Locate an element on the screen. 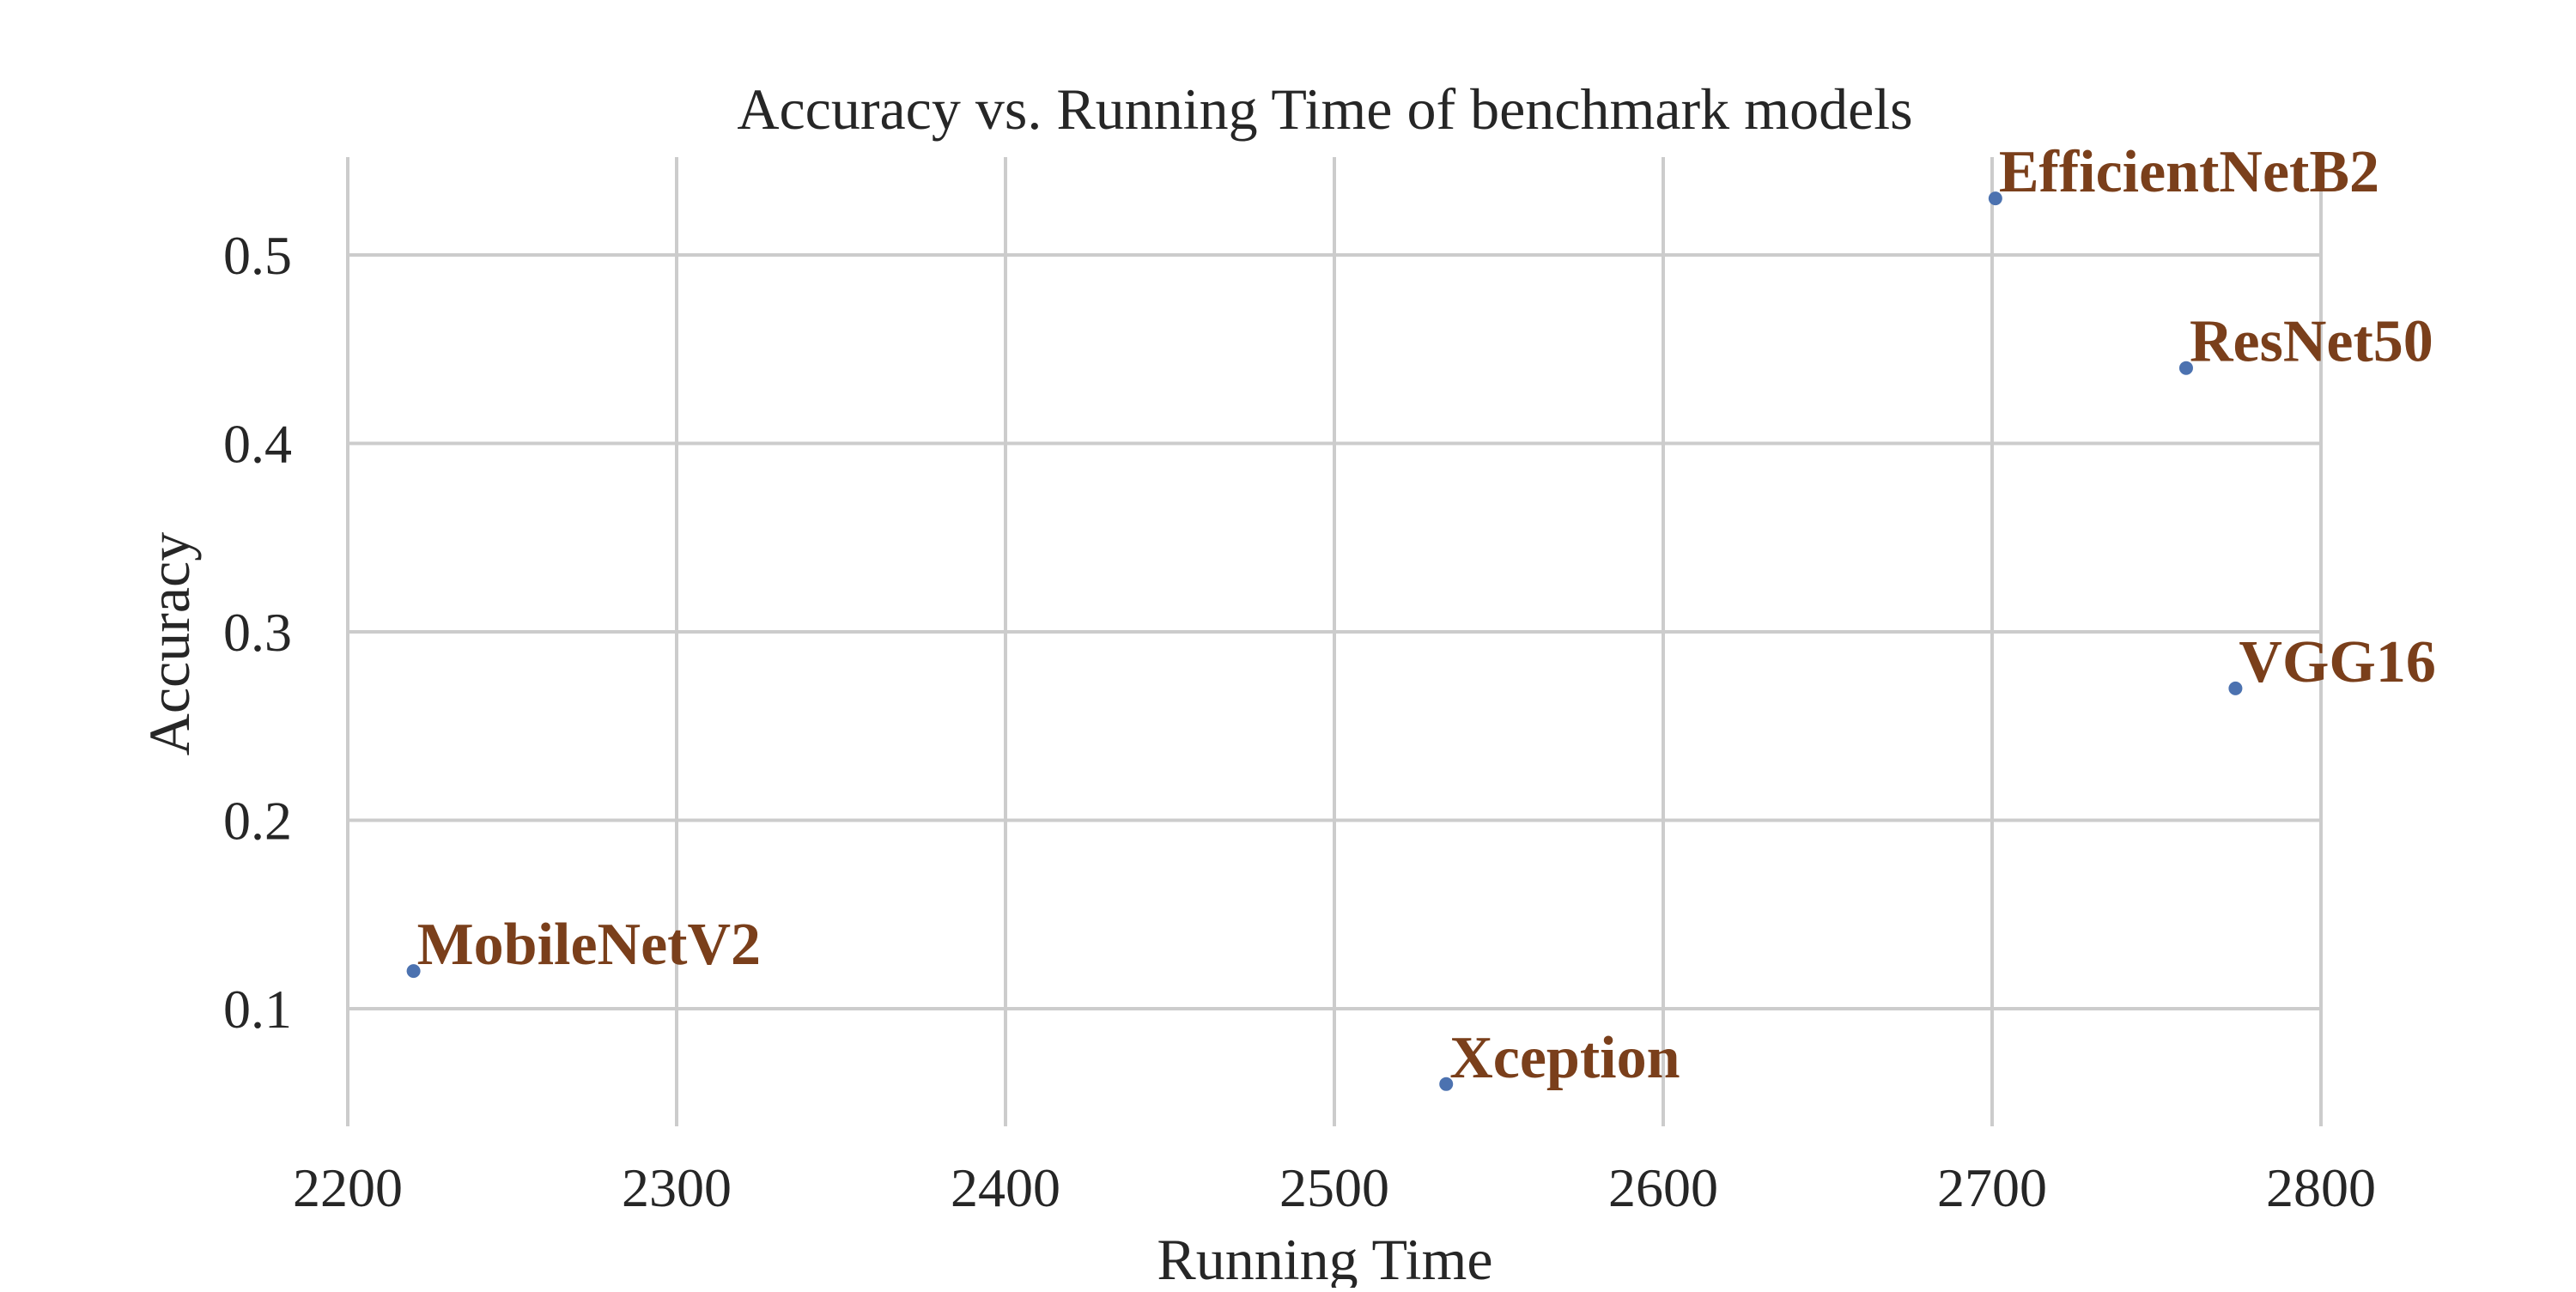 The height and width of the screenshot is (1292, 2576). x-tick-label: 2800 is located at coordinates (2321, 1187).